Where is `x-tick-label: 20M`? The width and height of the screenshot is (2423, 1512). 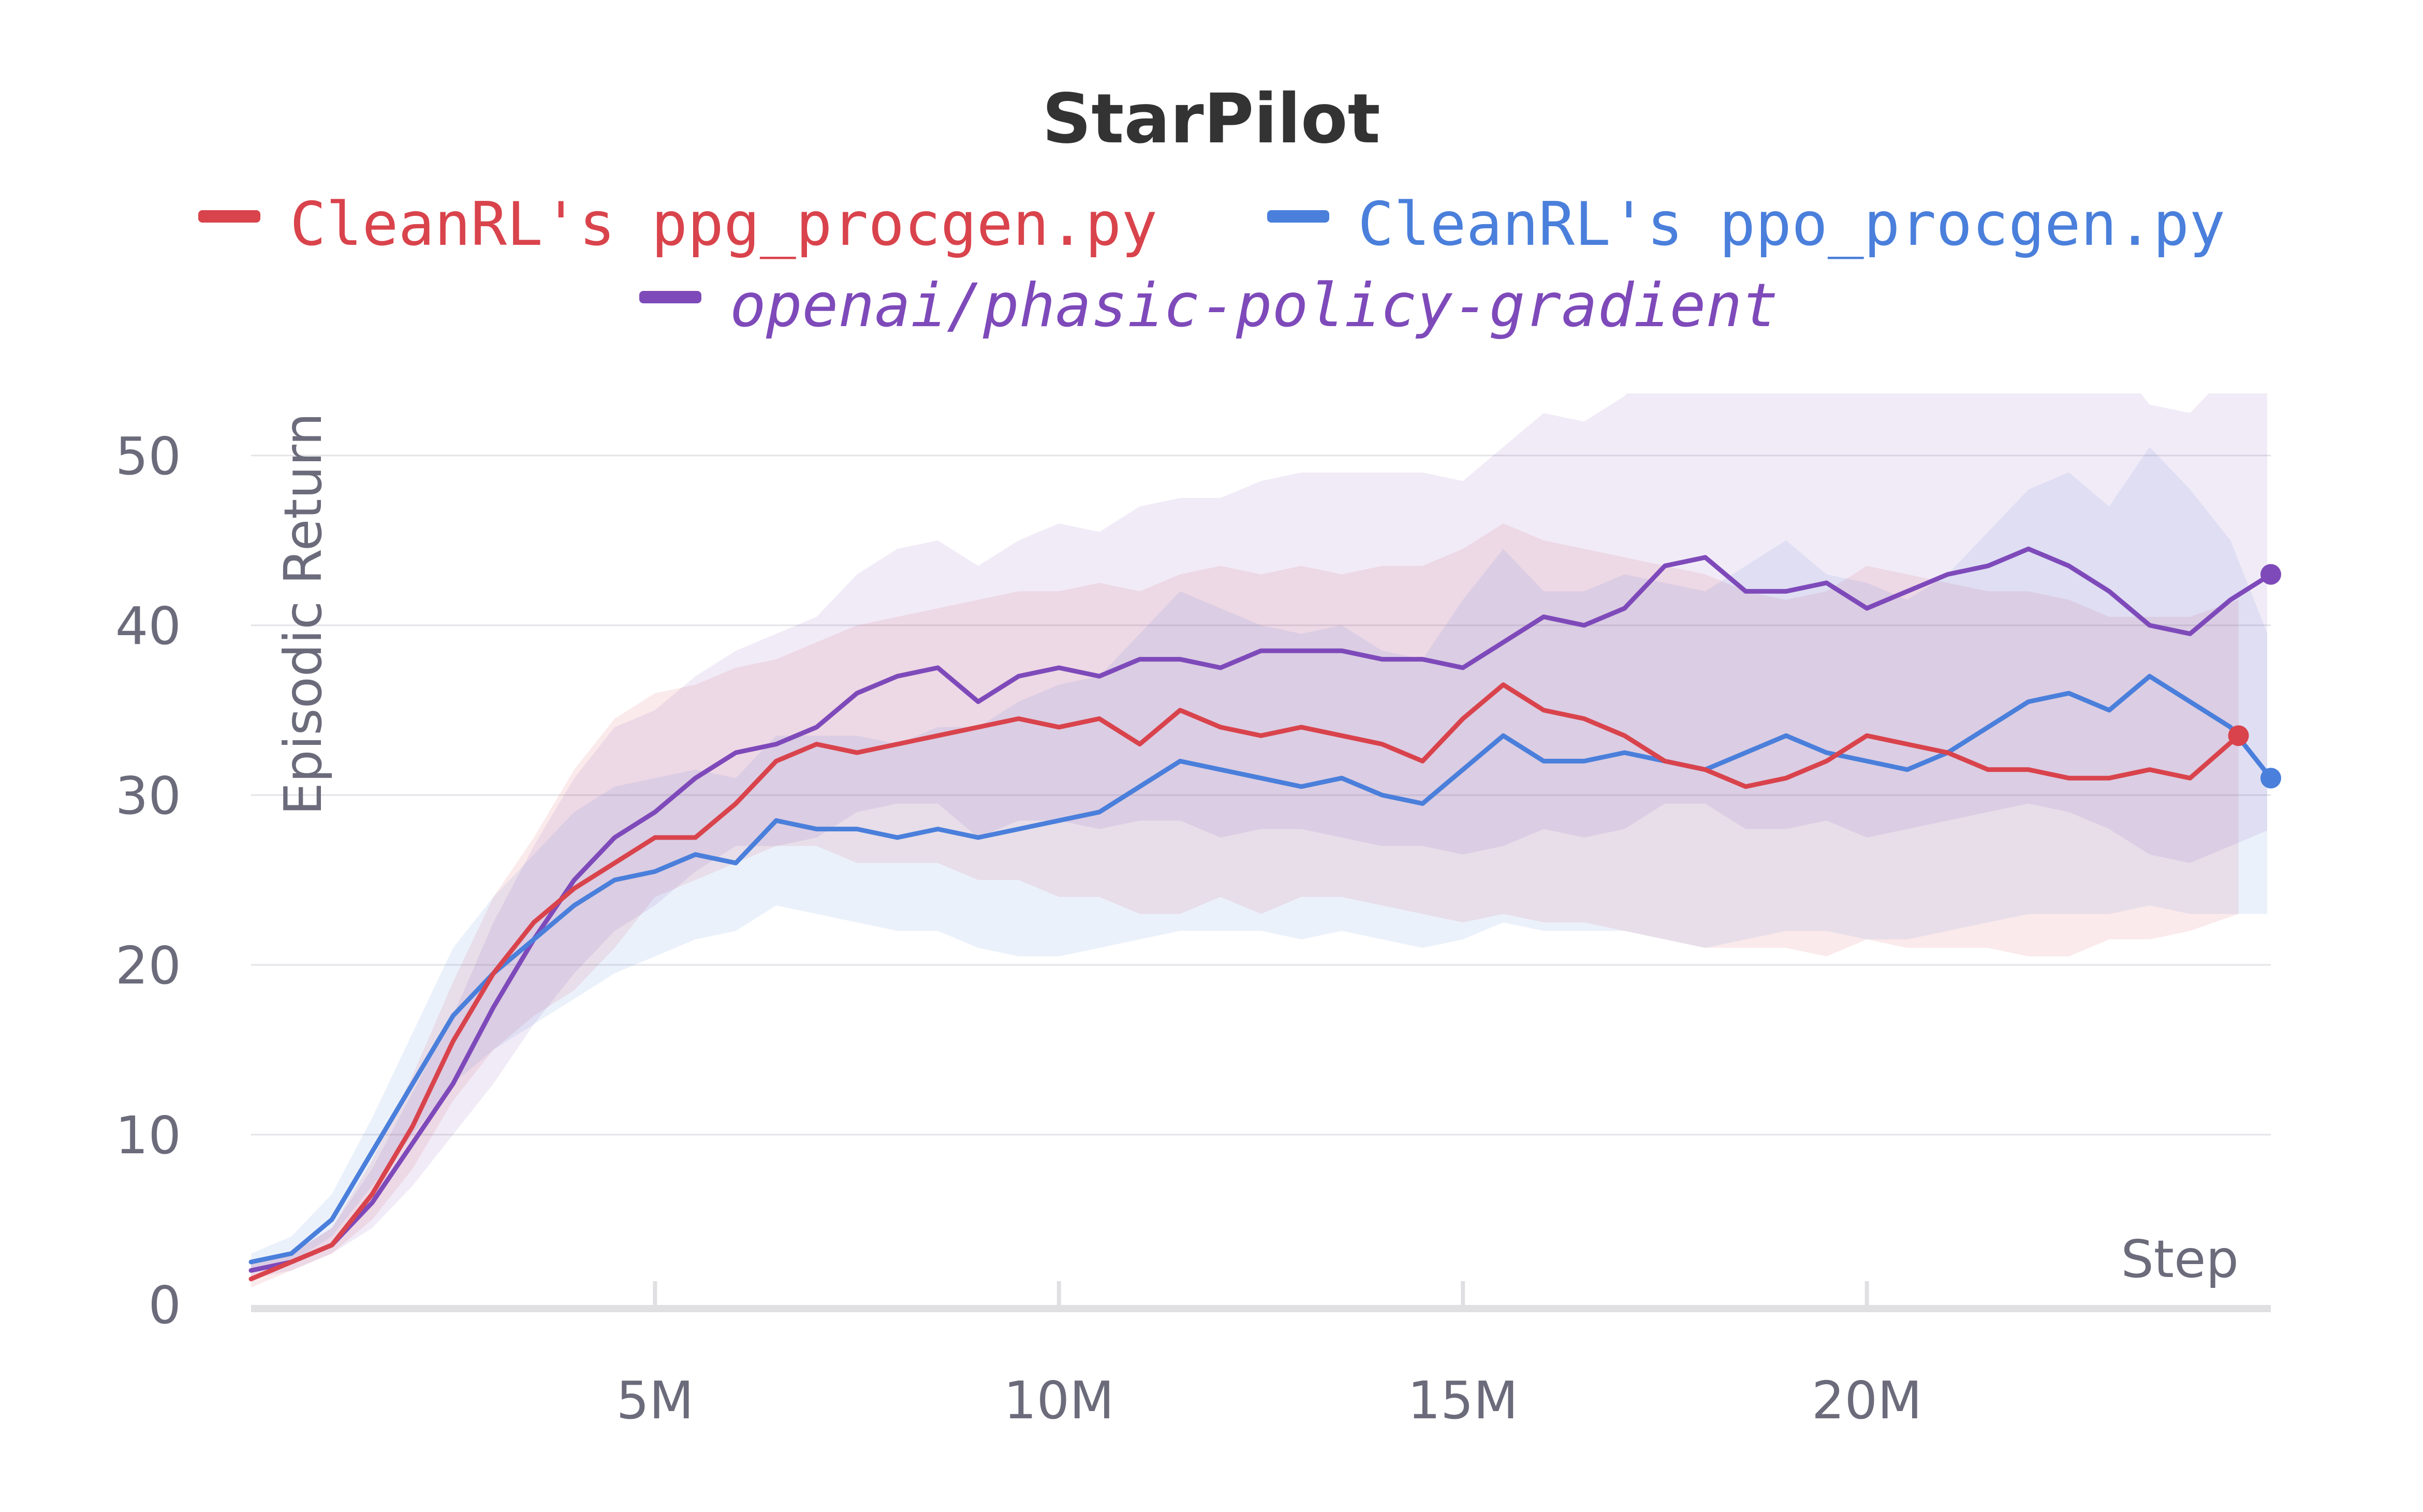
x-tick-label: 20M is located at coordinates (1867, 1400).